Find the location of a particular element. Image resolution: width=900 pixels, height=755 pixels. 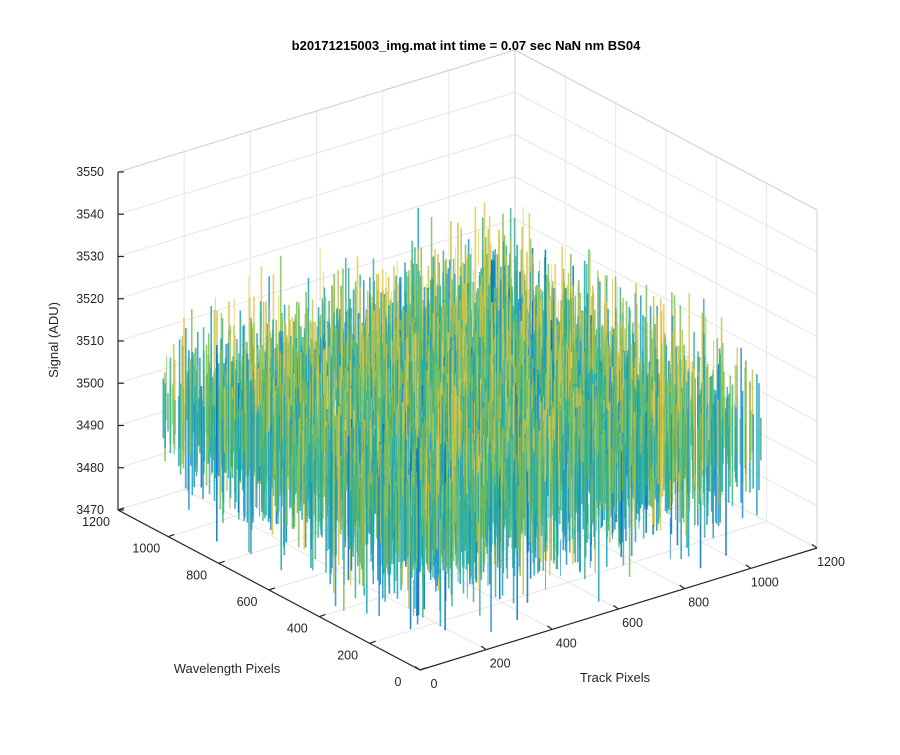

z-tick-label: 3520 is located at coordinates (90, 299).